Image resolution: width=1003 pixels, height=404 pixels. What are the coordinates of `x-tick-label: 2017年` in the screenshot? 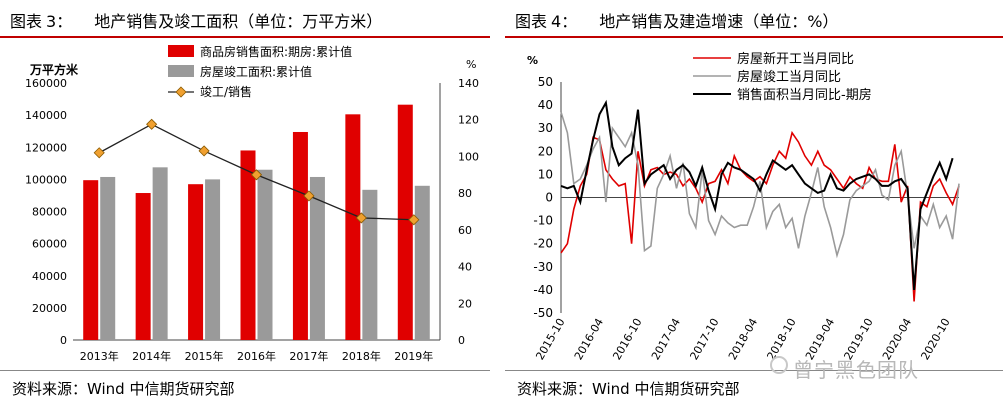 It's located at (308, 356).